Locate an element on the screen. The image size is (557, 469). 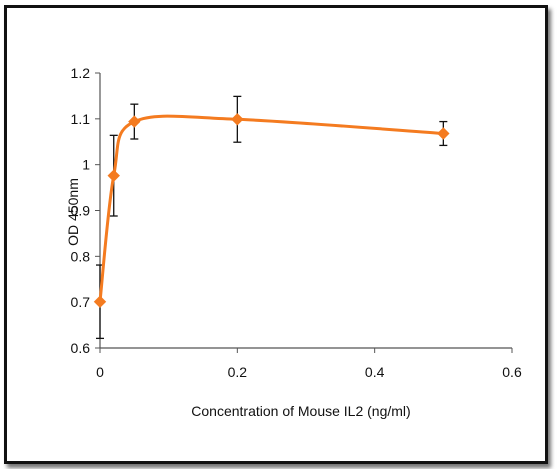
y-tick-label-0: 0.6 is located at coordinates (81, 348).